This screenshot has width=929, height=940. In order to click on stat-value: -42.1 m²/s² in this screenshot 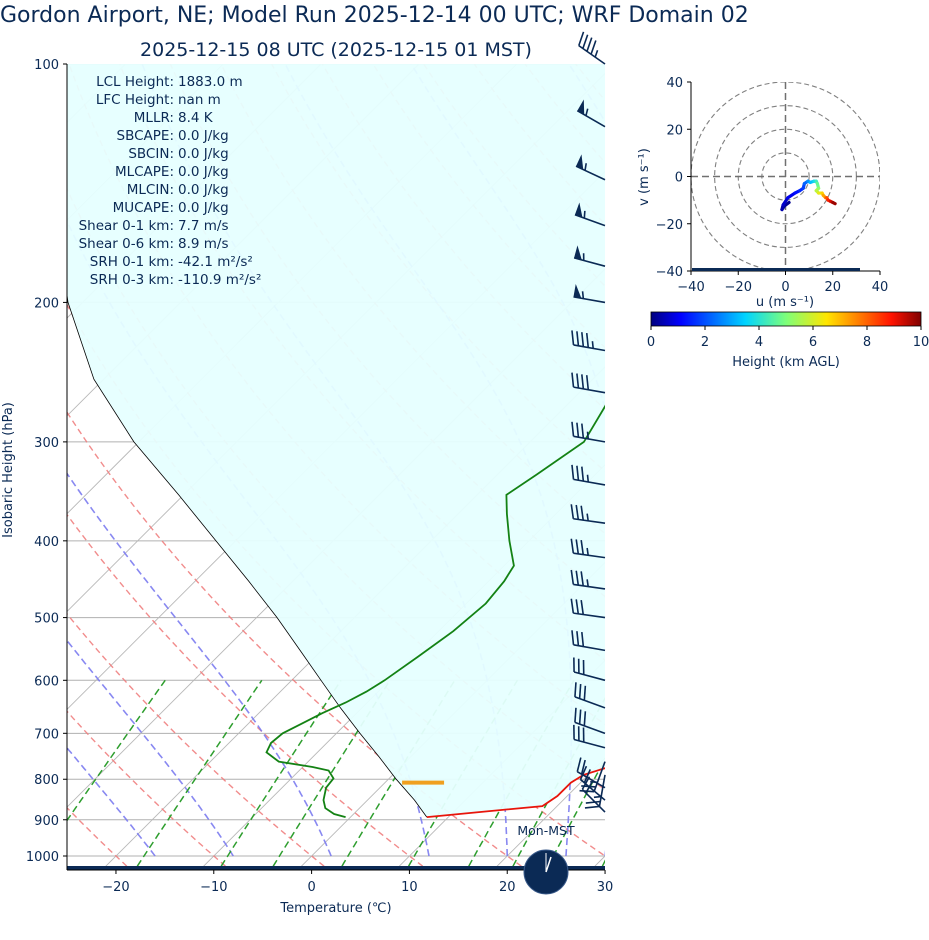, I will do `click(215, 262)`.